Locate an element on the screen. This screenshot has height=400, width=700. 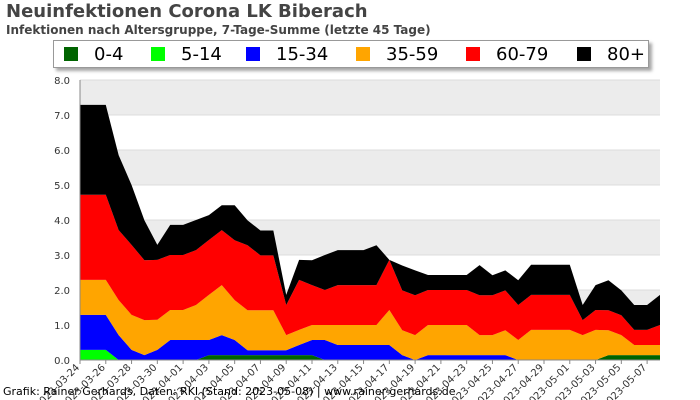
y-tick-label: 5.0 is located at coordinates (62, 186).